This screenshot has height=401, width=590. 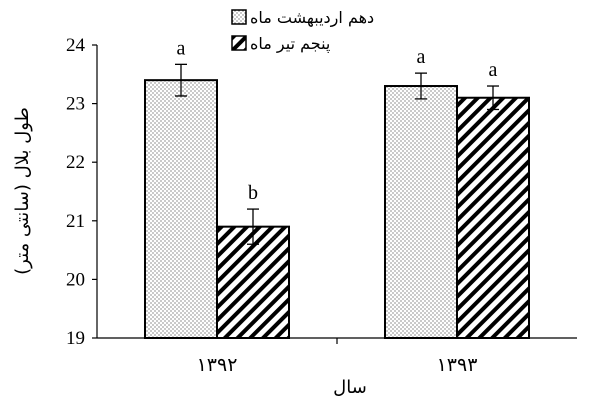 What do you see at coordinates (302, 31) in the screenshot?
I see `legend: دهم اردیبهشت ماه پنجم تیر ماه` at bounding box center [302, 31].